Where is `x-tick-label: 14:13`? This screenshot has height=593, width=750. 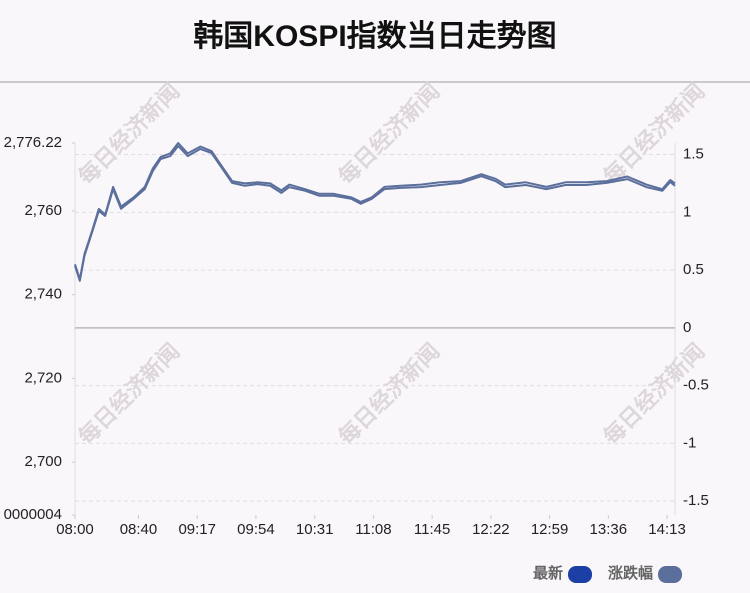
x-tick-label: 14:13 is located at coordinates (667, 529).